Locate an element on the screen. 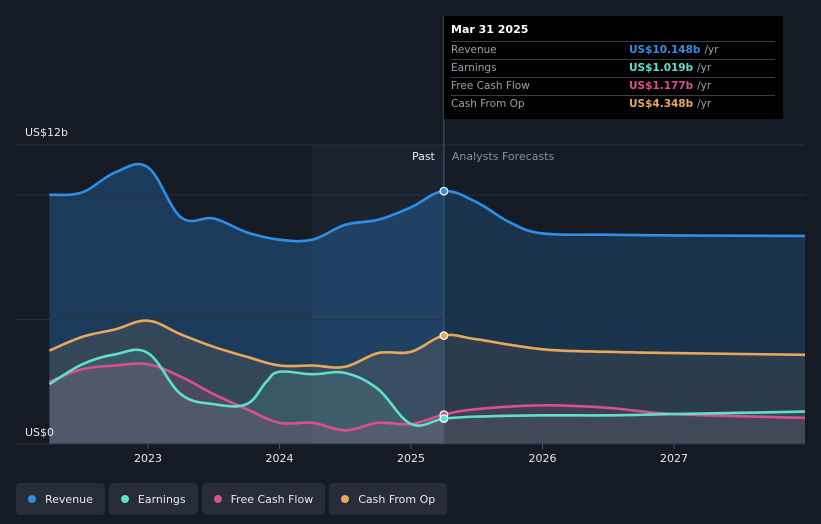 This screenshot has height=524, width=821. legend-item-earnings: Earnings is located at coordinates (153, 499).